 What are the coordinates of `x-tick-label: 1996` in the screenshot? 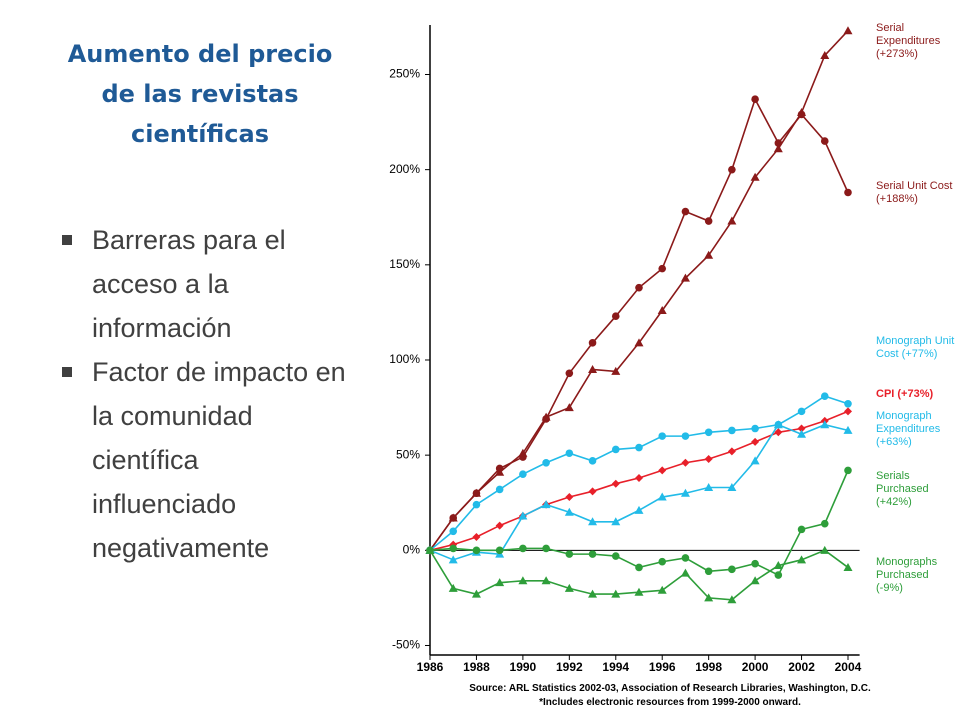 It's located at (662, 667).